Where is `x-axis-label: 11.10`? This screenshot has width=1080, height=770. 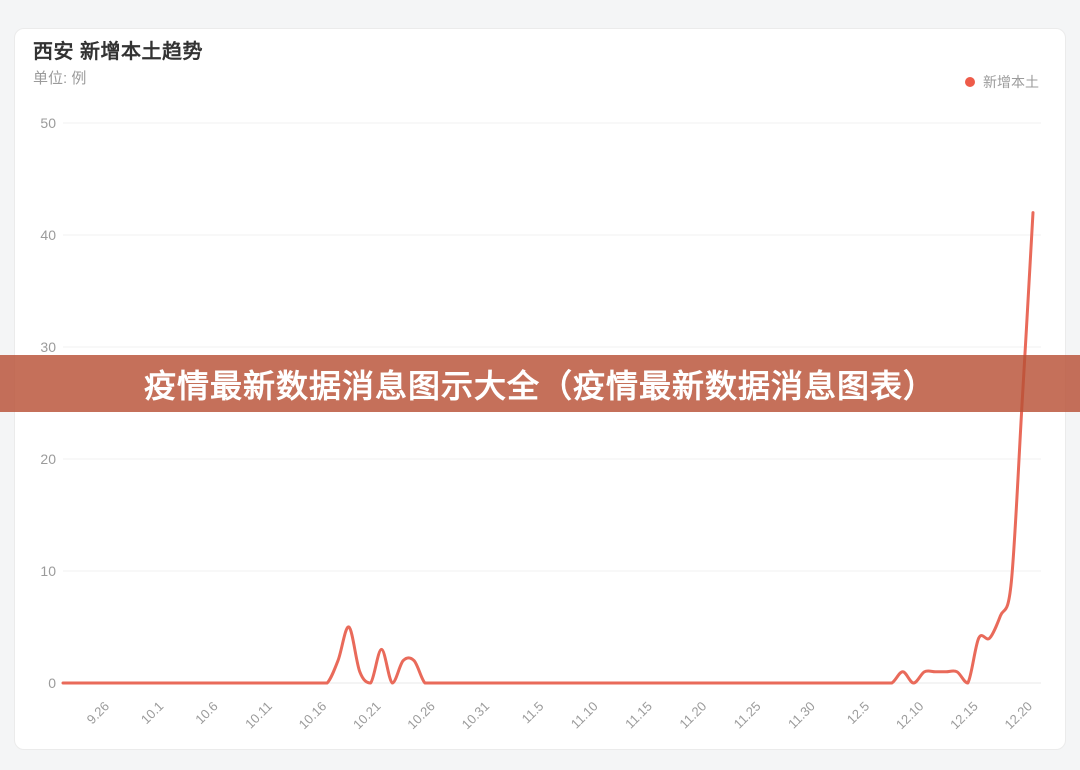 x-axis-label: 11.10 is located at coordinates (584, 715).